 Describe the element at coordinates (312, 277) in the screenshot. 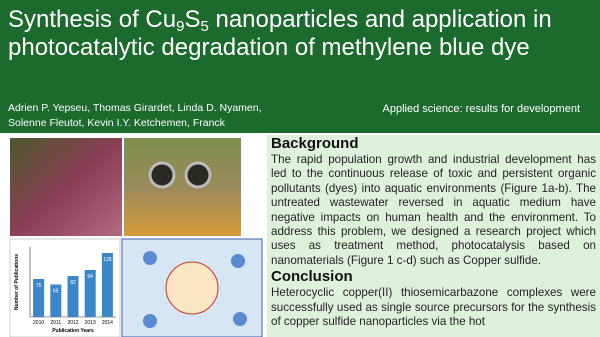

I see `section-heading: Conclusion` at that location.